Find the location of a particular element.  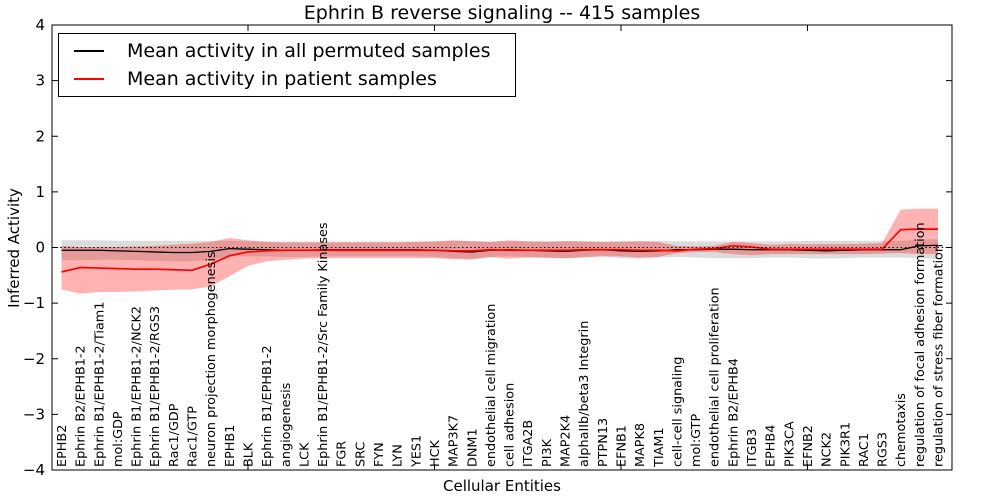

x-category-label: Ephrin B1/EPHB1-2 is located at coordinates (267, 406).